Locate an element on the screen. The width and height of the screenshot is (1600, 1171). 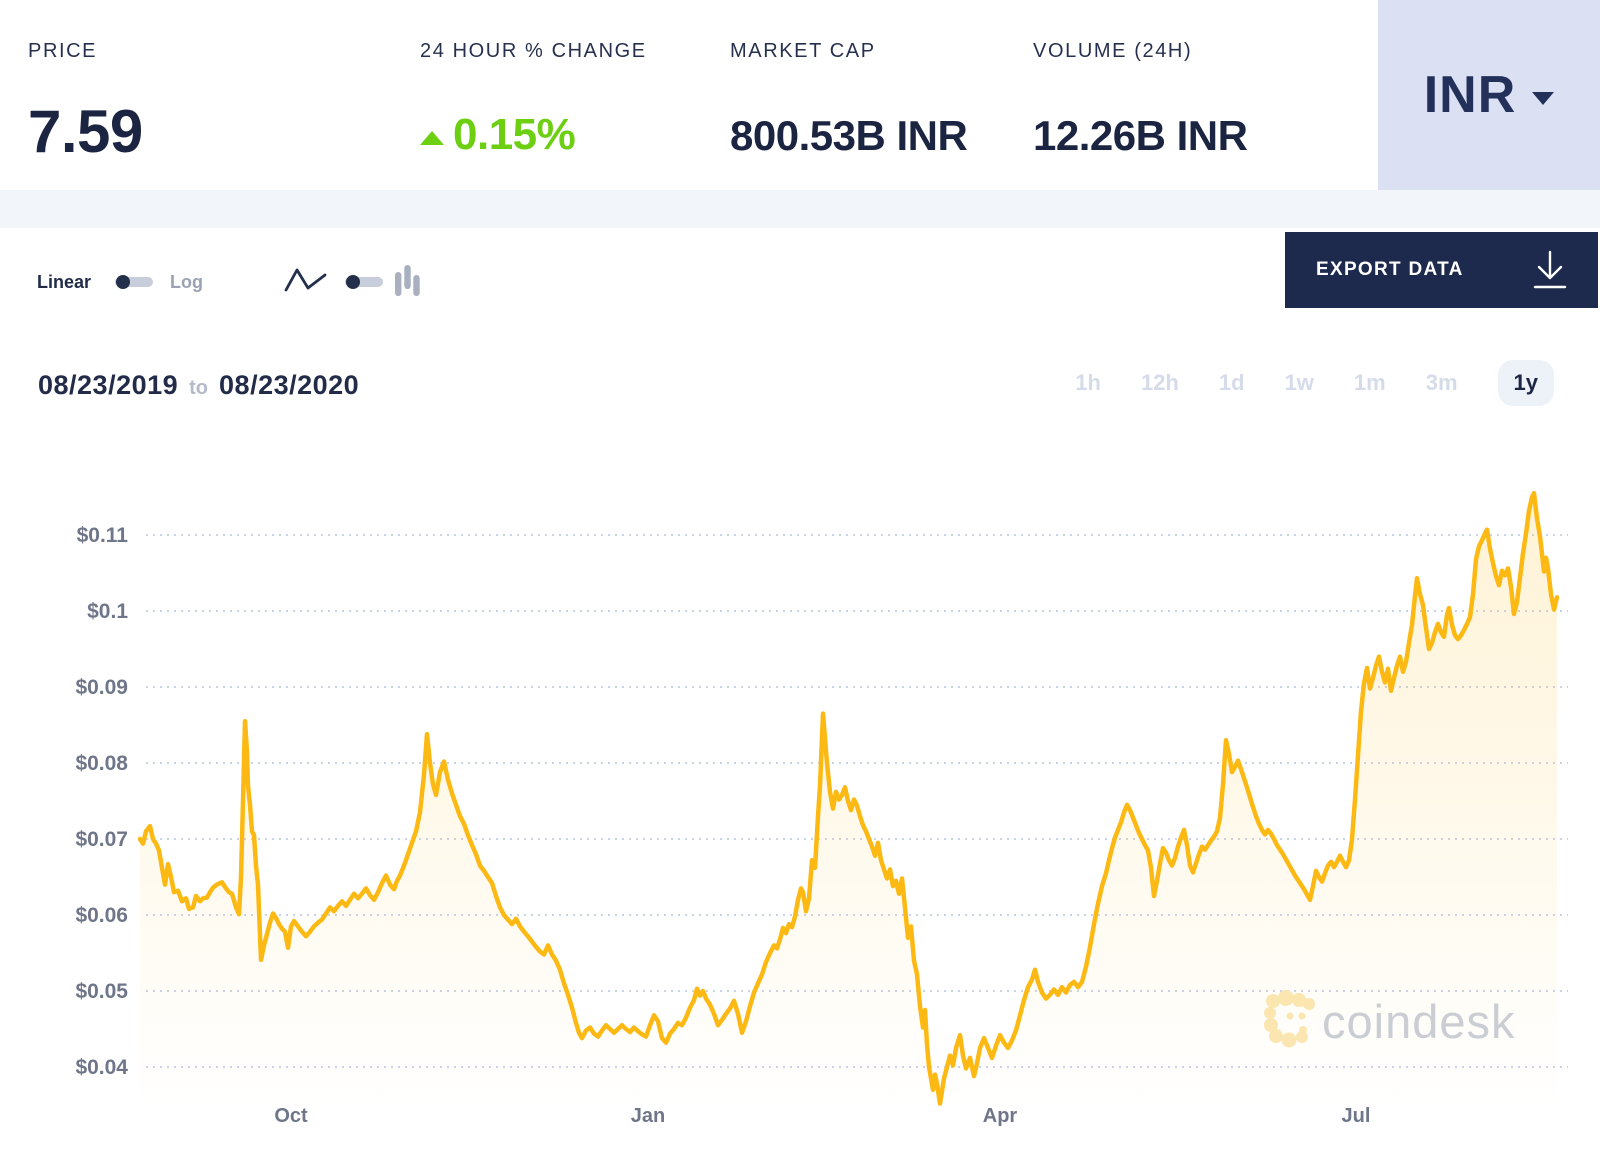
export-data-button: EXPORT DATA is located at coordinates (1441, 270).